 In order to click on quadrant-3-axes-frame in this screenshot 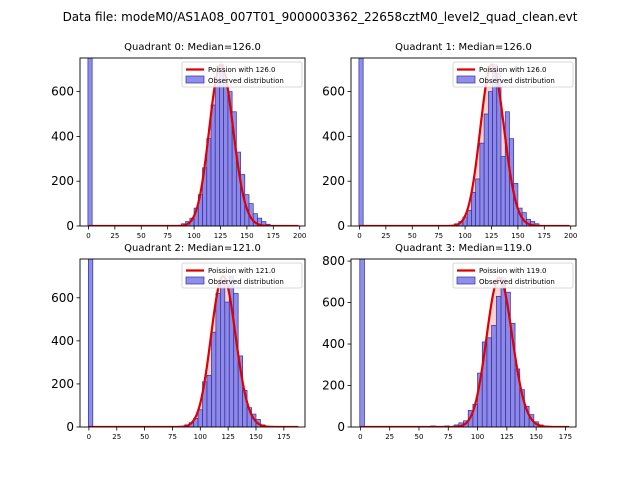, I will do `click(463, 343)`.